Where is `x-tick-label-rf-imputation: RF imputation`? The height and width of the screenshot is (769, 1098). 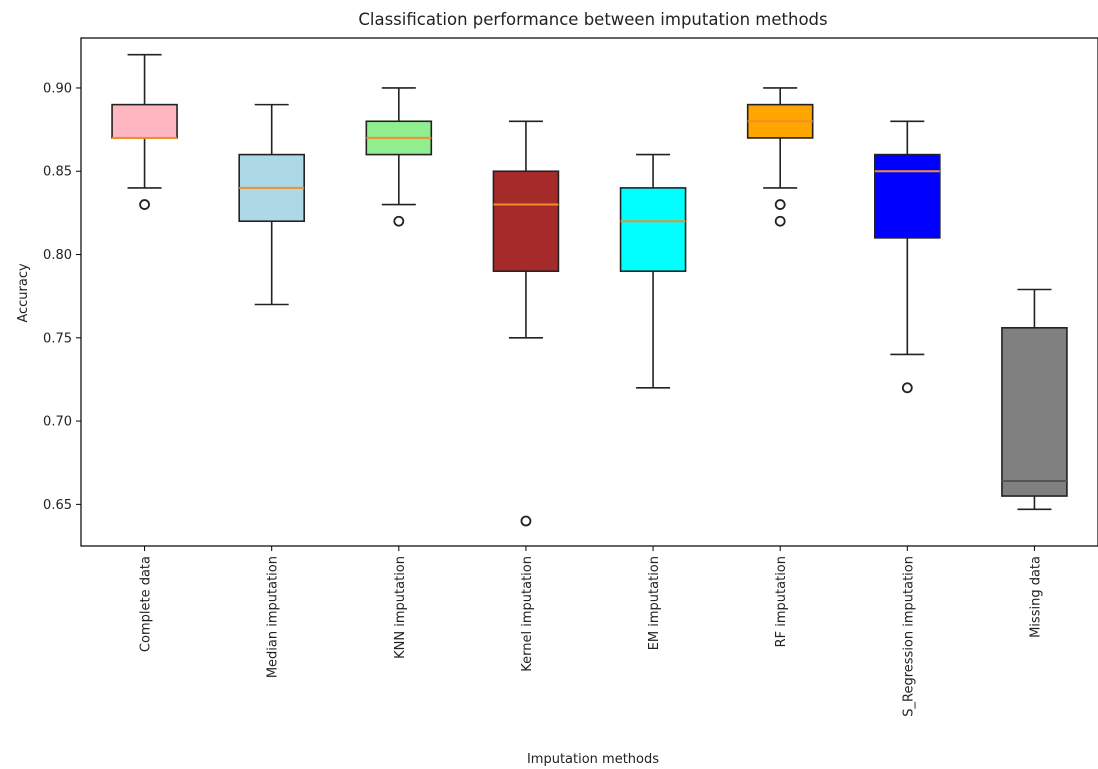
x-tick-label-rf-imputation: RF imputation is located at coordinates (781, 601).